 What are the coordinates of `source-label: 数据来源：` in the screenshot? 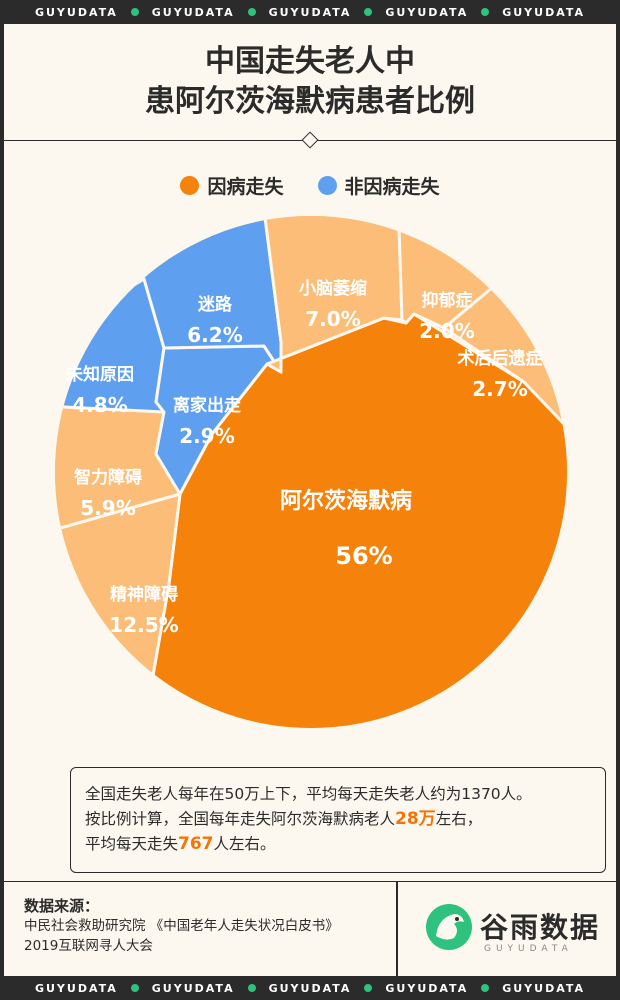 It's located at (62, 906).